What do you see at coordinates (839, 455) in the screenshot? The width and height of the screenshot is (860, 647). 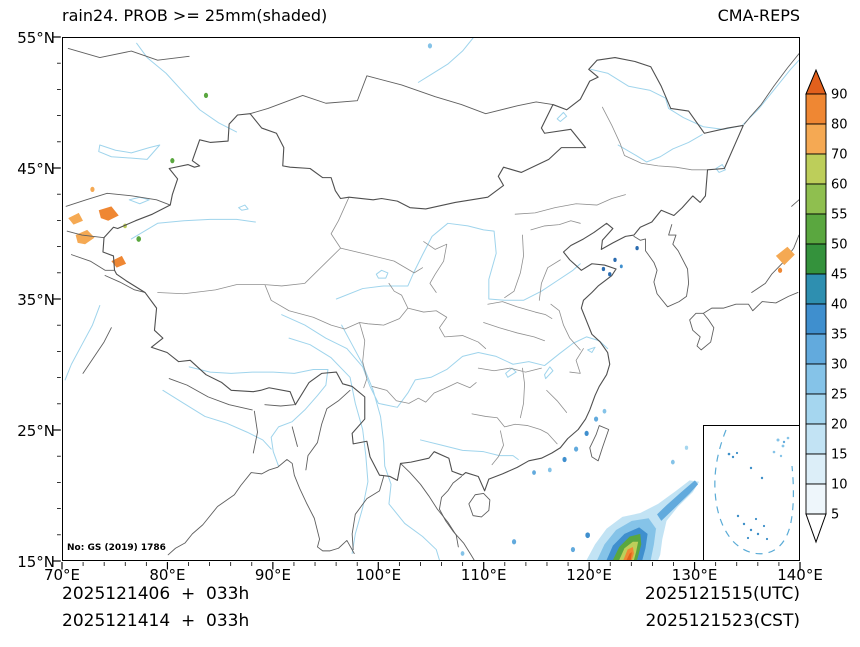 I see `colorbar-label: 15` at bounding box center [839, 455].